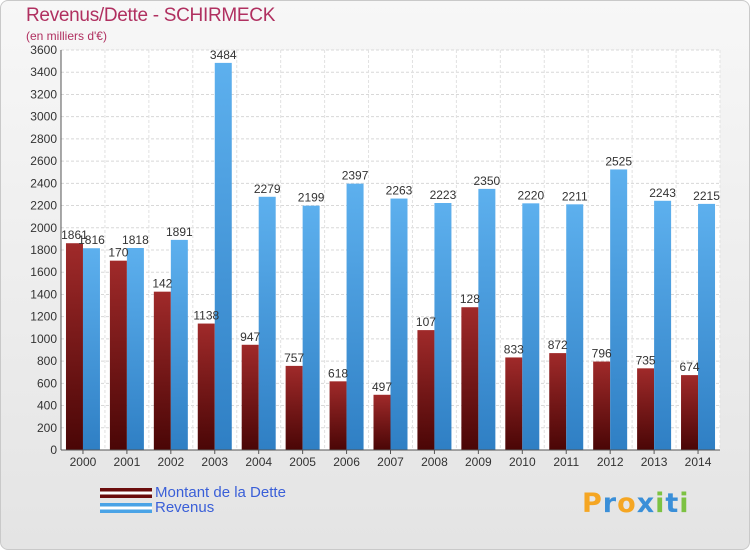 The width and height of the screenshot is (750, 550). What do you see at coordinates (443, 195) in the screenshot?
I see `value-label-revenus: 2223` at bounding box center [443, 195].